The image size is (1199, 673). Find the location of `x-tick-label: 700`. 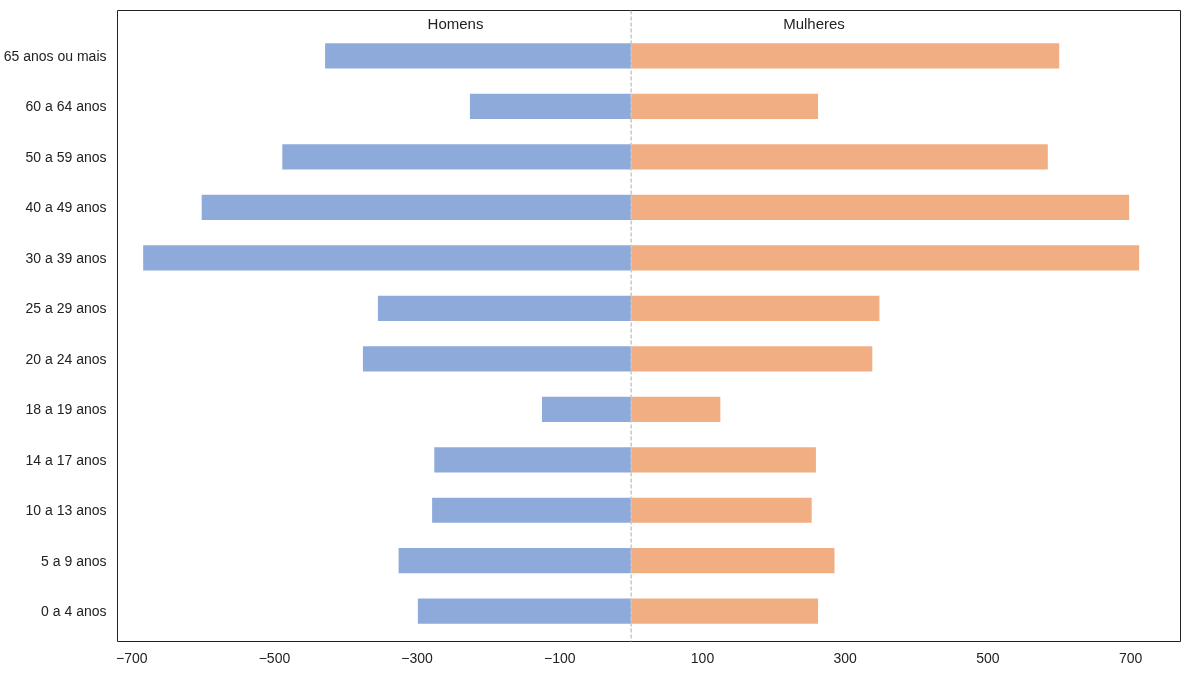

x-tick-label: 700 is located at coordinates (1130, 657).